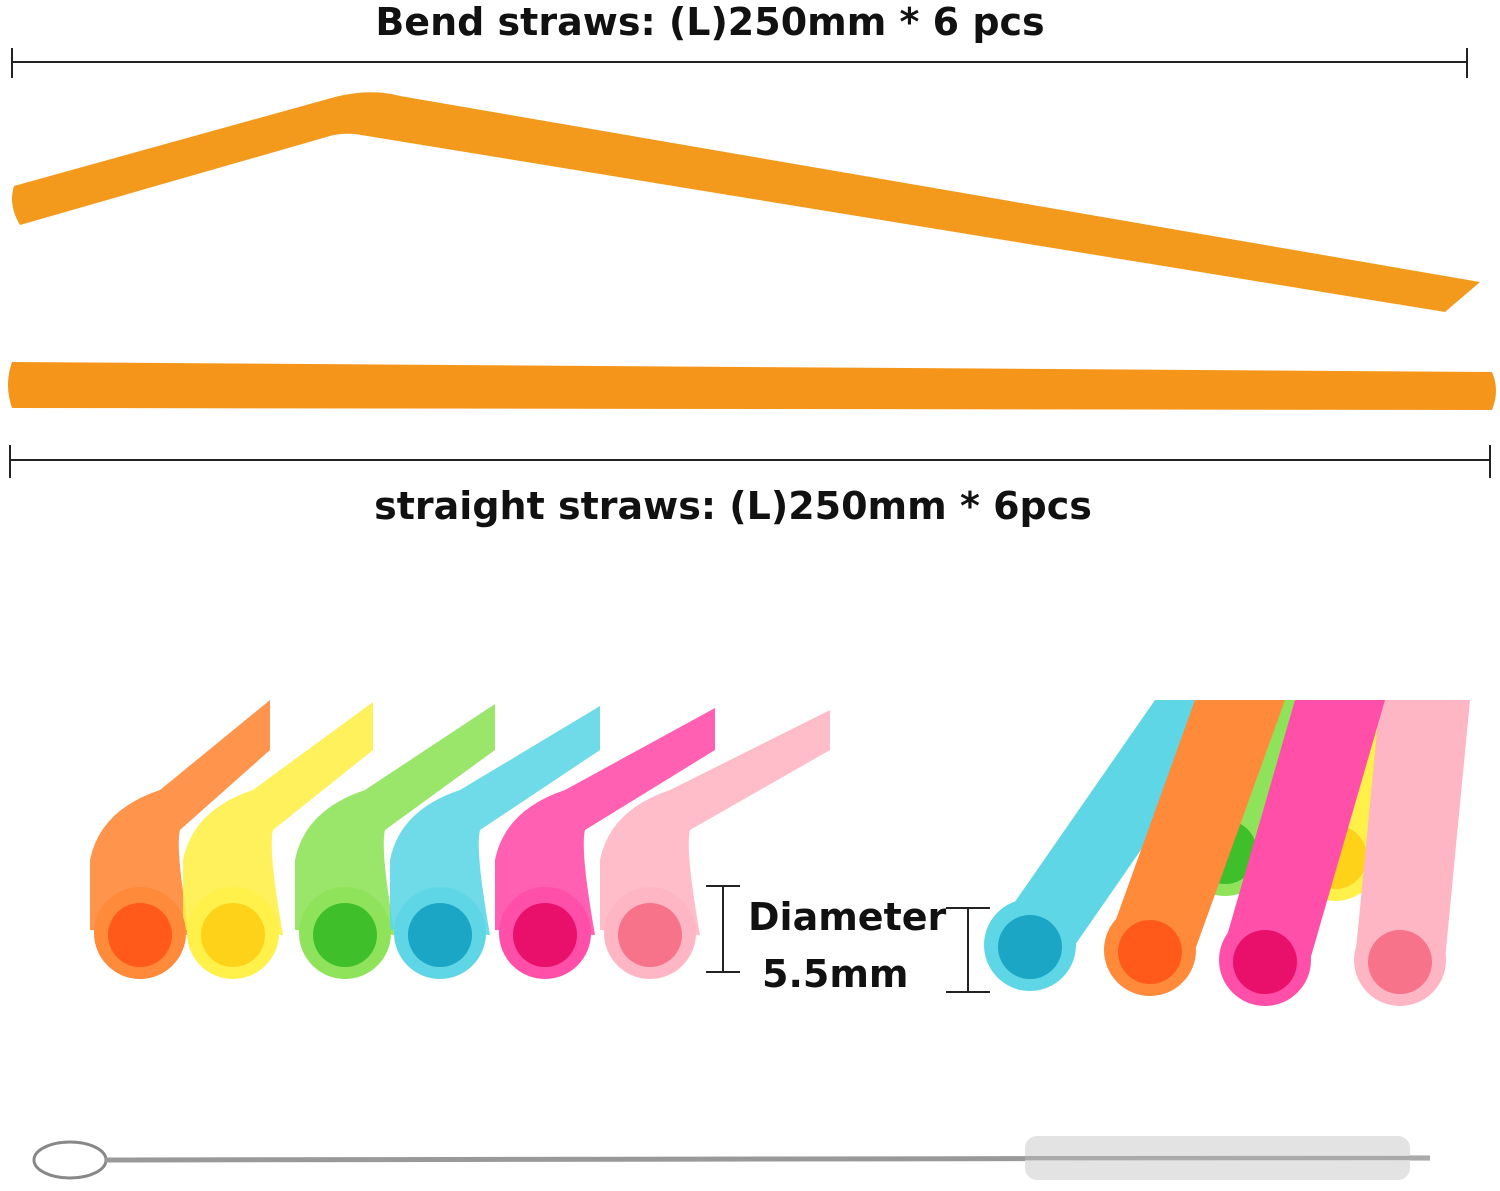 The height and width of the screenshot is (1191, 1500). Describe the element at coordinates (723, 929) in the screenshot. I see `diameter-bracket-left` at that location.